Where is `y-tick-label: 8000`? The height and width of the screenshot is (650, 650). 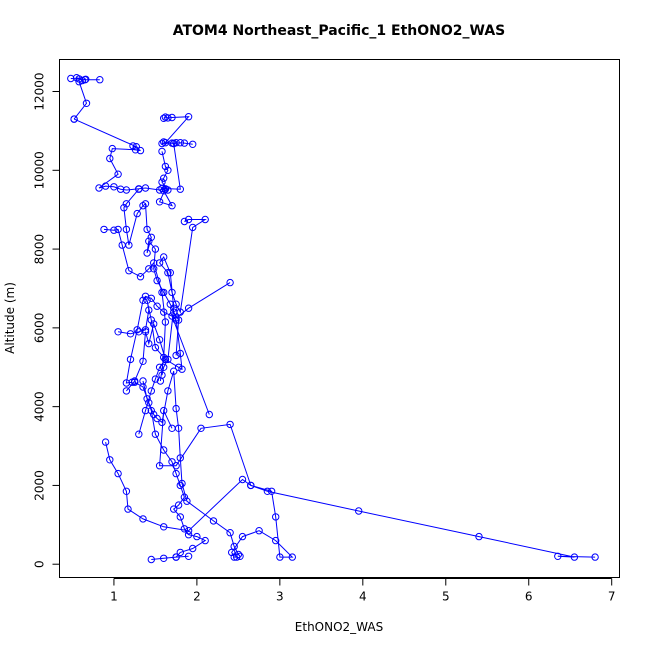 y-tick-label: 8000 is located at coordinates (40, 249).